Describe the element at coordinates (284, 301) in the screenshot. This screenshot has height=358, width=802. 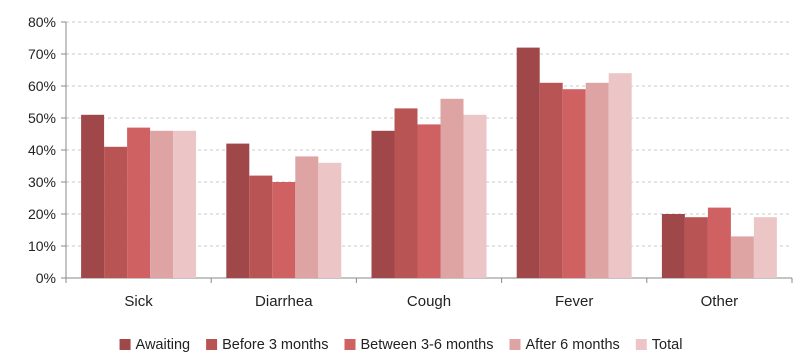
I see `category-label: Diarrhea` at that location.